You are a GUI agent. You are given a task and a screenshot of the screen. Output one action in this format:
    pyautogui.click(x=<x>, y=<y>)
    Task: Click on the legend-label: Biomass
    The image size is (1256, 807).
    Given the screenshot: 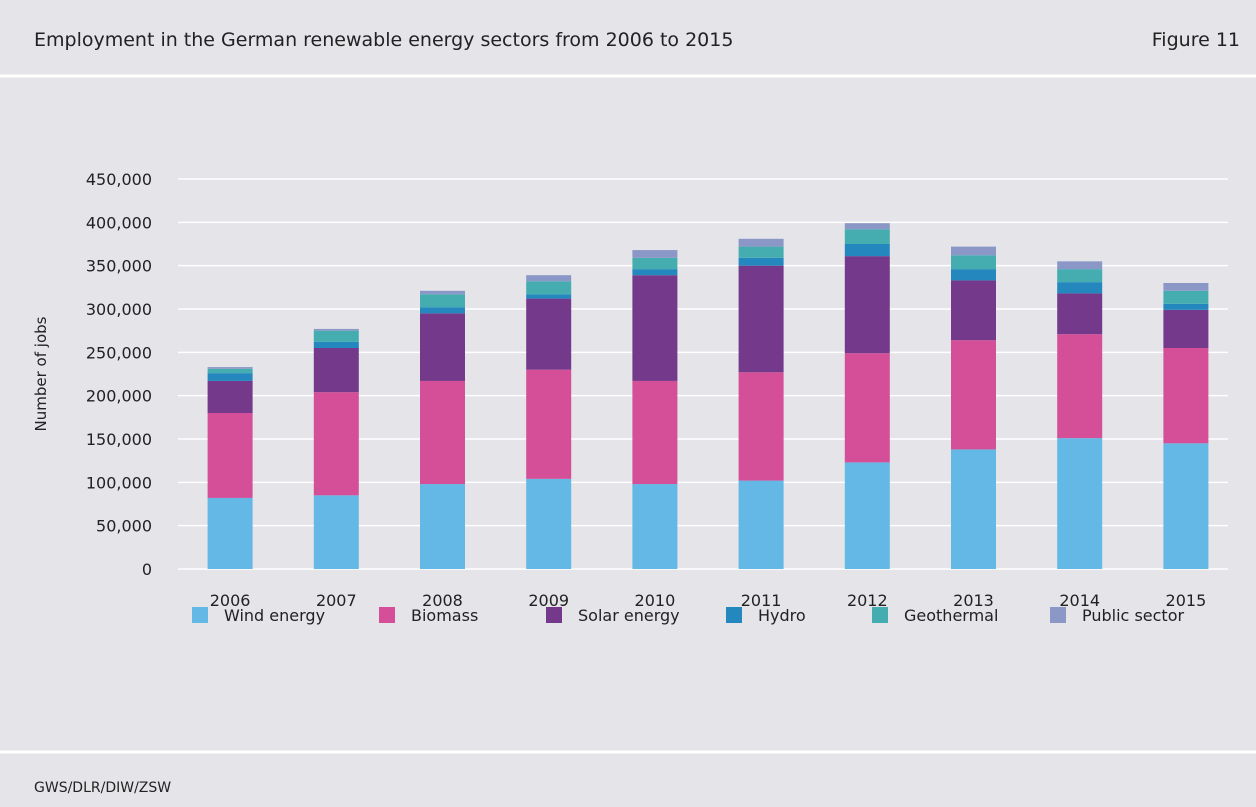 What is the action you would take?
    pyautogui.click(x=444, y=615)
    